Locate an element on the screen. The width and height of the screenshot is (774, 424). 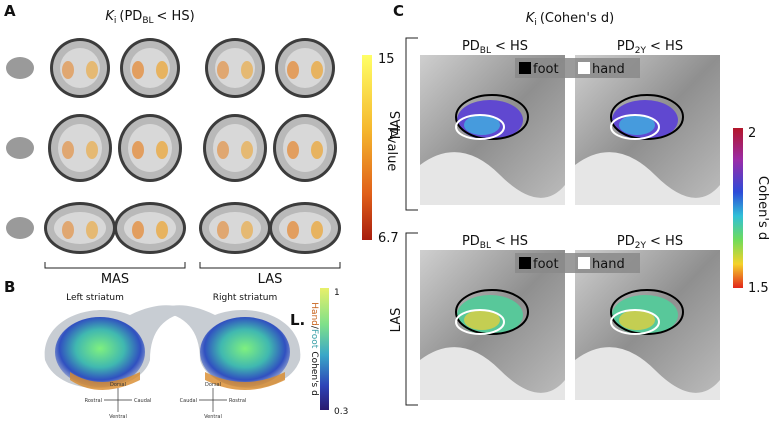
legend-label: foot is located at coordinates (546, 69).